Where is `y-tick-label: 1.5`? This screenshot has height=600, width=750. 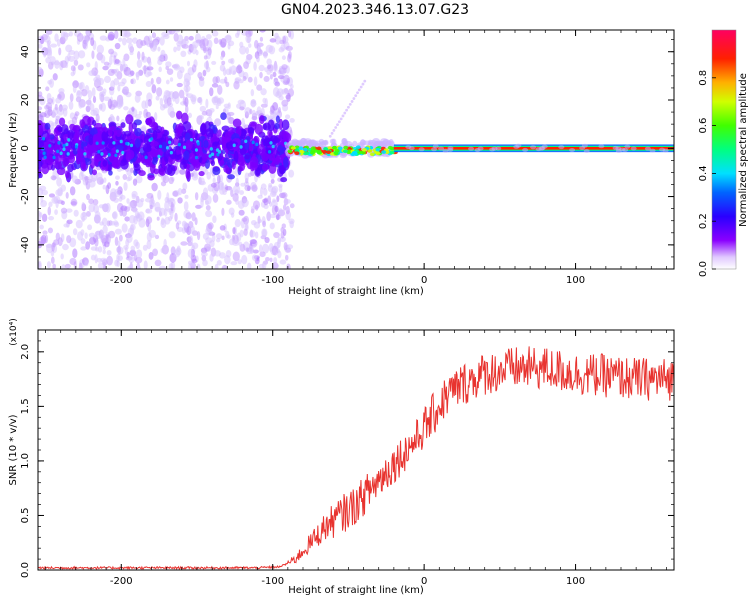 y-tick-label: 1.5 is located at coordinates (25, 406).